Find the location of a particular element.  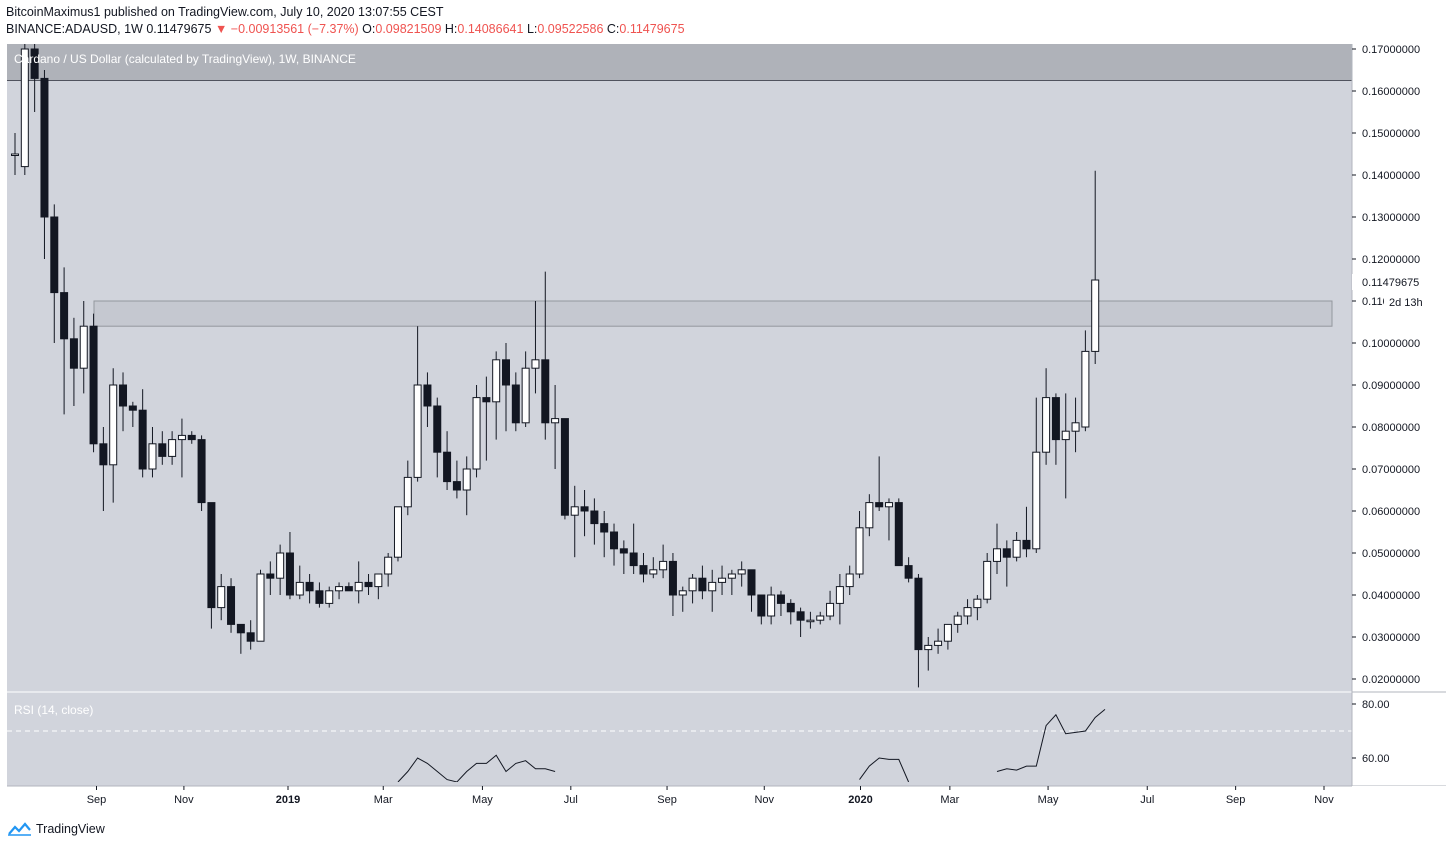

last-price-axis-label: 0.11479675 is located at coordinates (1390, 283).